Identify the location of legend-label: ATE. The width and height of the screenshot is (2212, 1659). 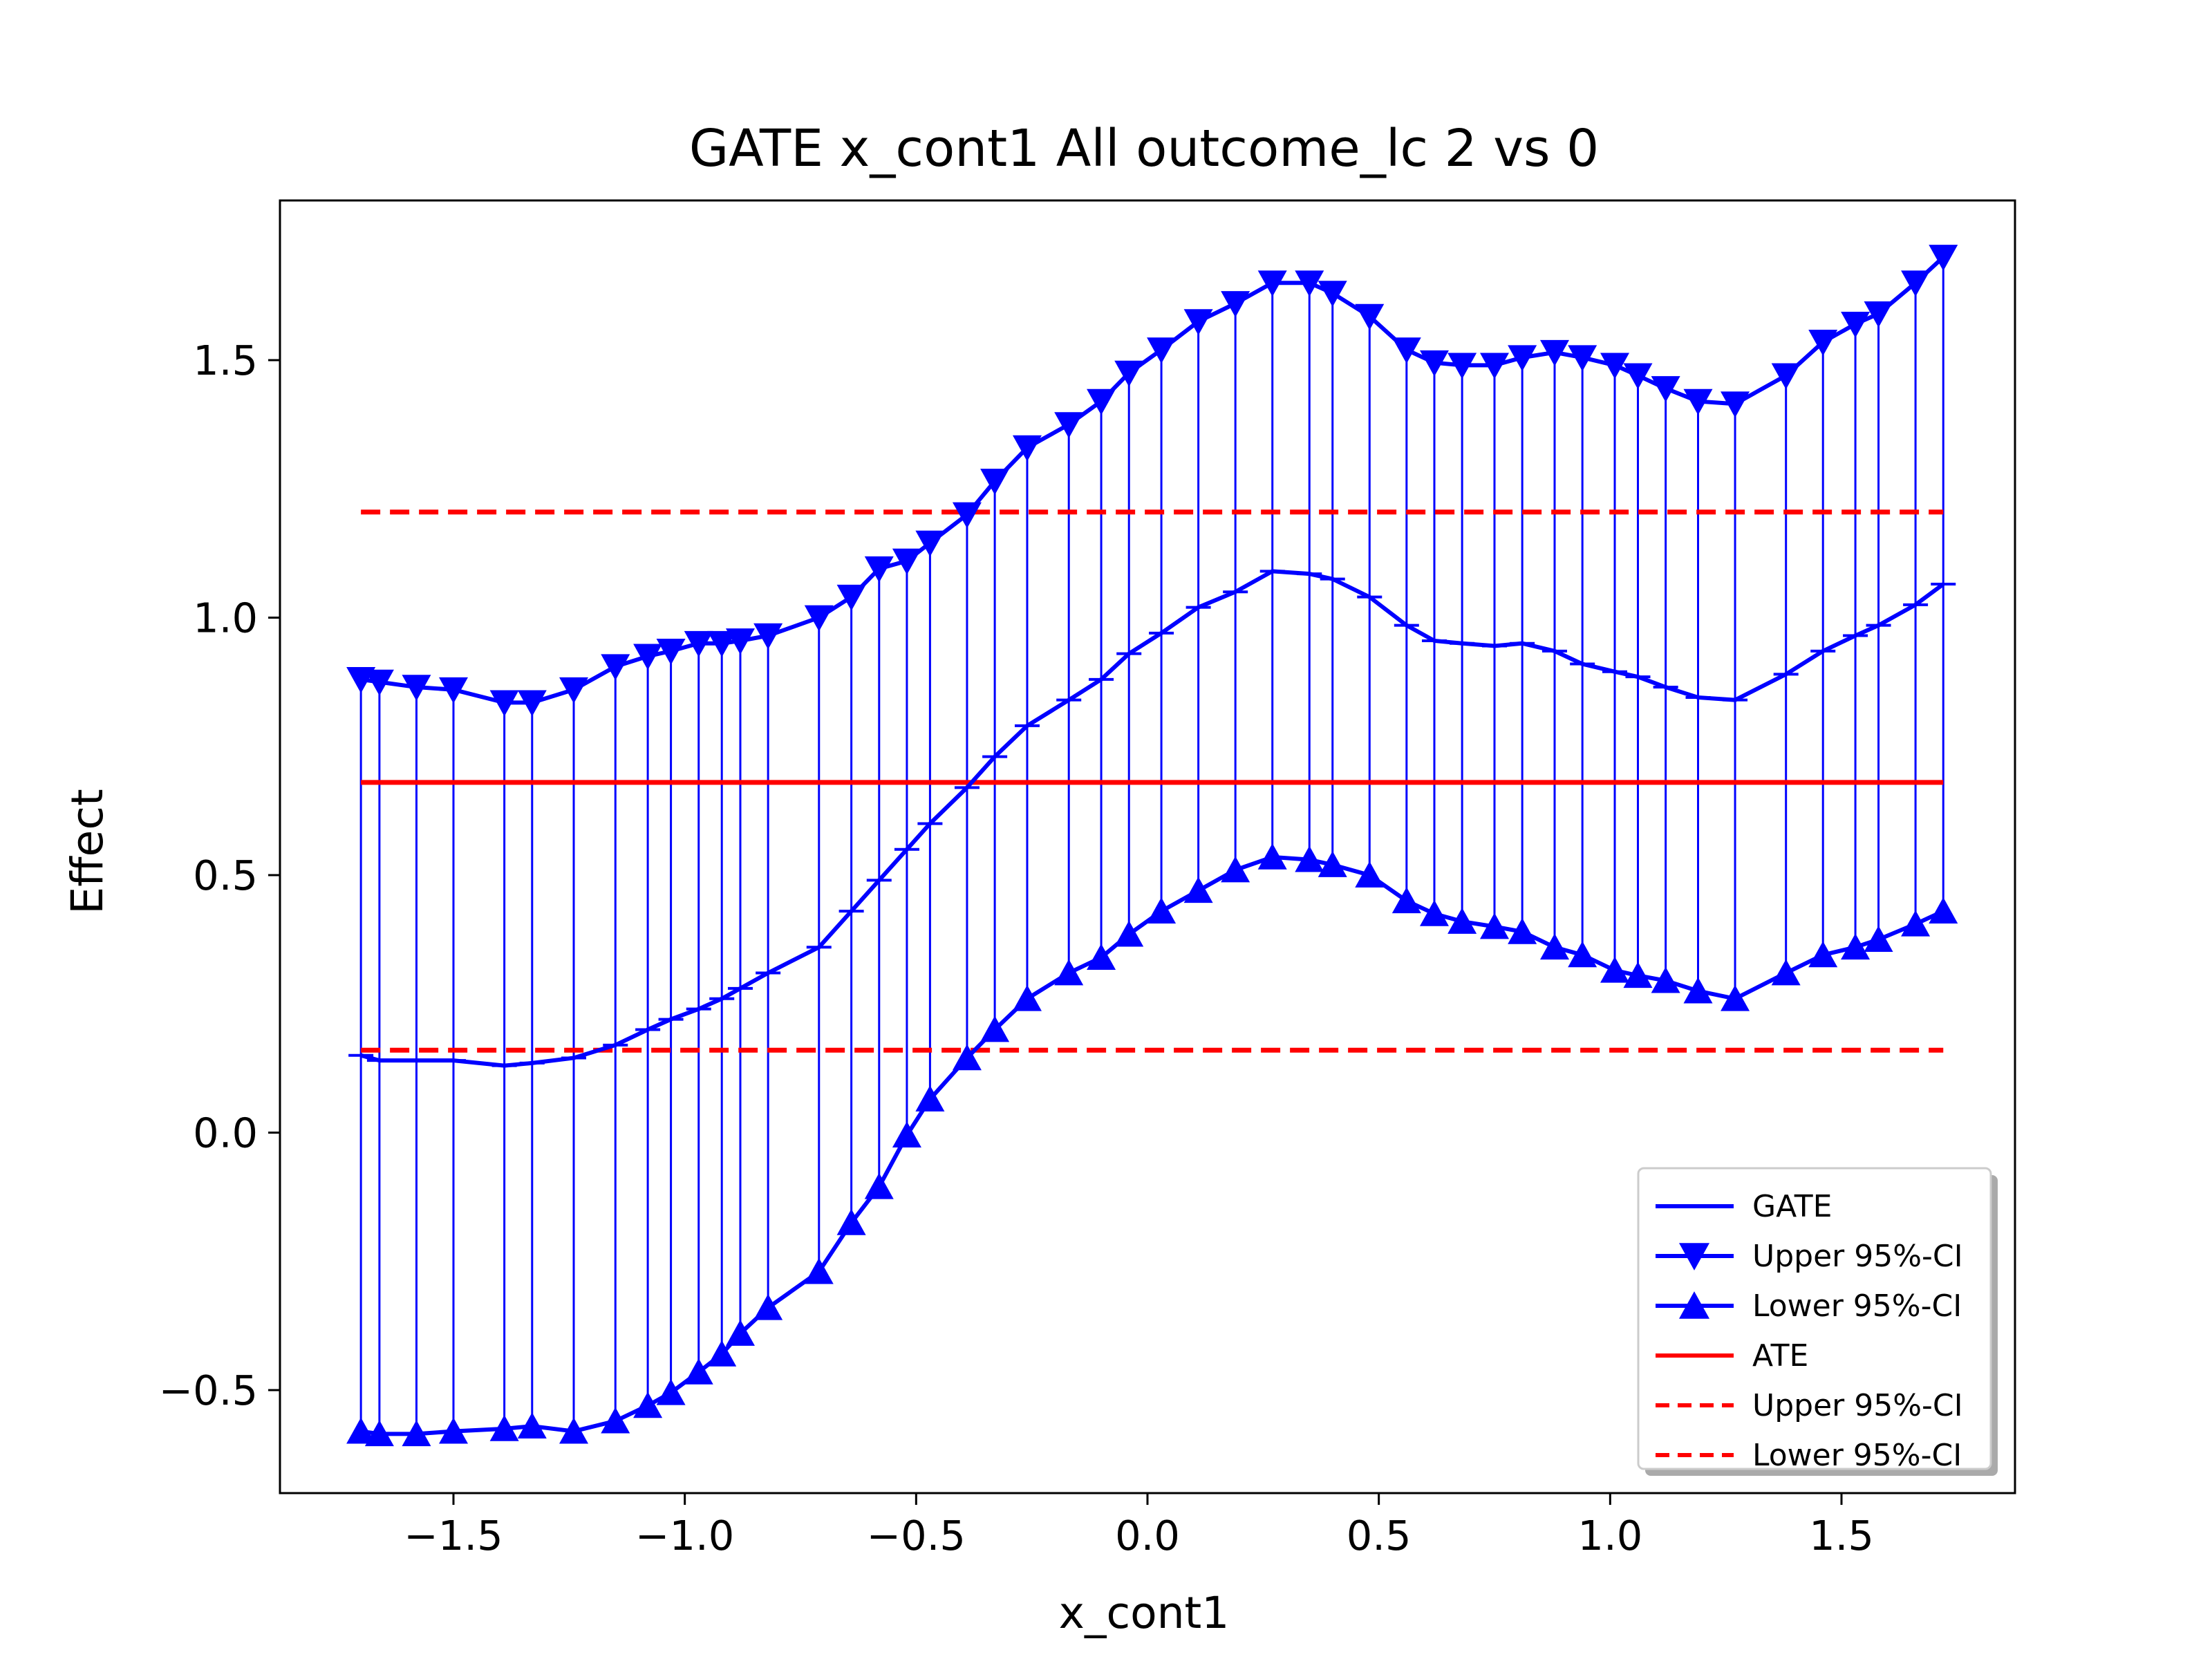
(1780, 1356).